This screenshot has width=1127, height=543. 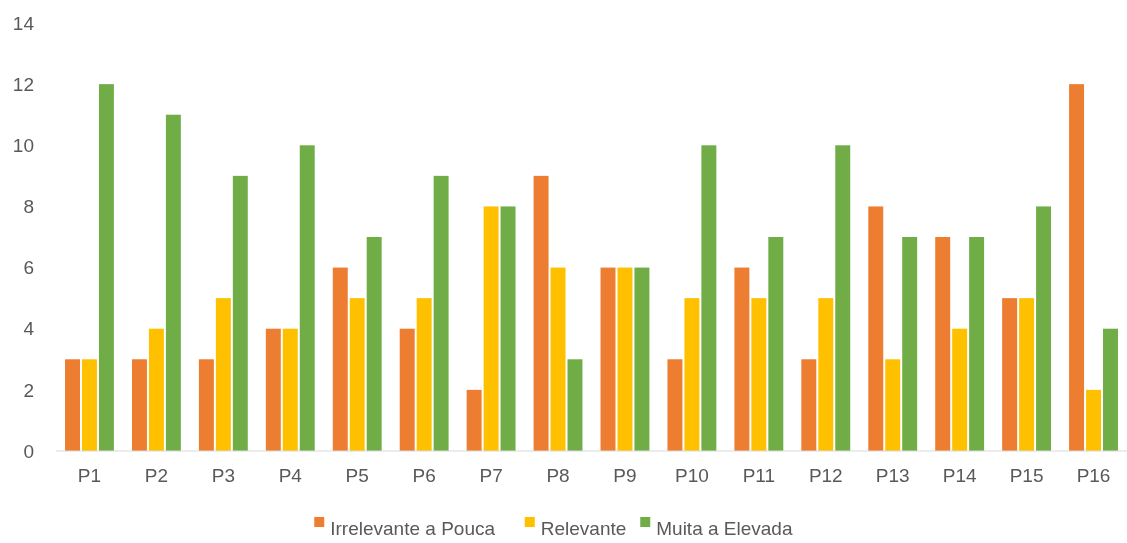 What do you see at coordinates (23, 23) in the screenshot?
I see `y-tick-label: 14` at bounding box center [23, 23].